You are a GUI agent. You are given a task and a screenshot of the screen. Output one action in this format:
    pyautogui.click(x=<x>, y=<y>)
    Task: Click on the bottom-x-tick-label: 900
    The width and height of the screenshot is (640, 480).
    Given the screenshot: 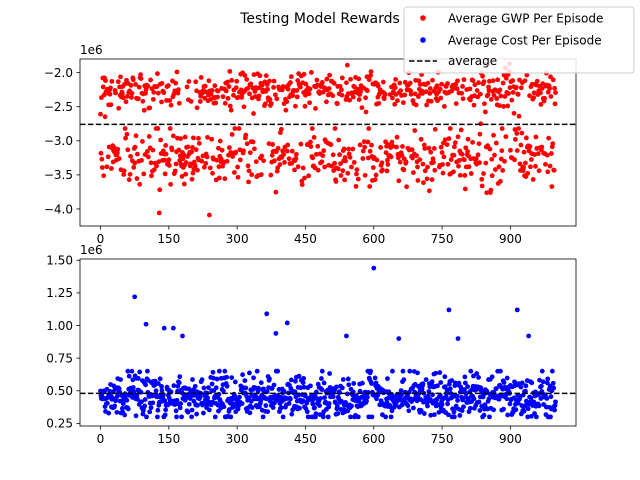 What is the action you would take?
    pyautogui.click(x=510, y=439)
    